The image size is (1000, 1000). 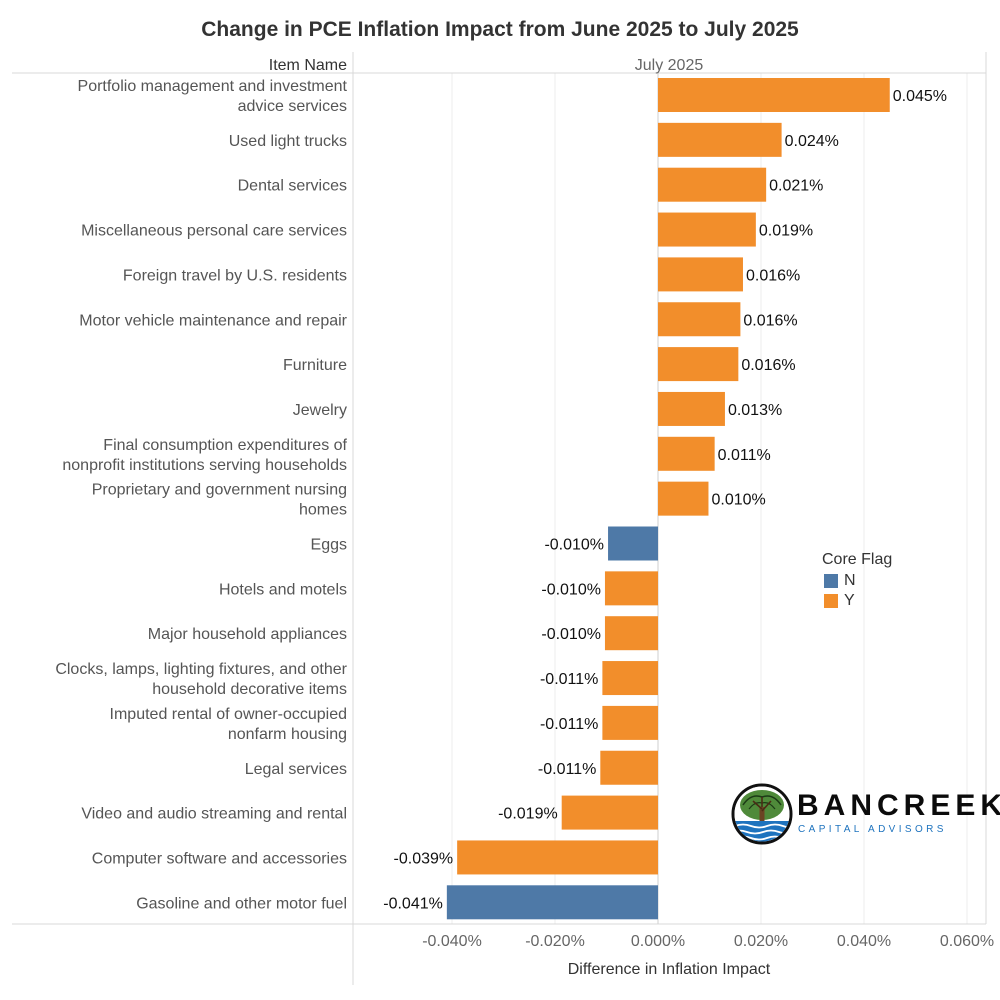 What do you see at coordinates (329, 545) in the screenshot?
I see `category-label: Eggs` at bounding box center [329, 545].